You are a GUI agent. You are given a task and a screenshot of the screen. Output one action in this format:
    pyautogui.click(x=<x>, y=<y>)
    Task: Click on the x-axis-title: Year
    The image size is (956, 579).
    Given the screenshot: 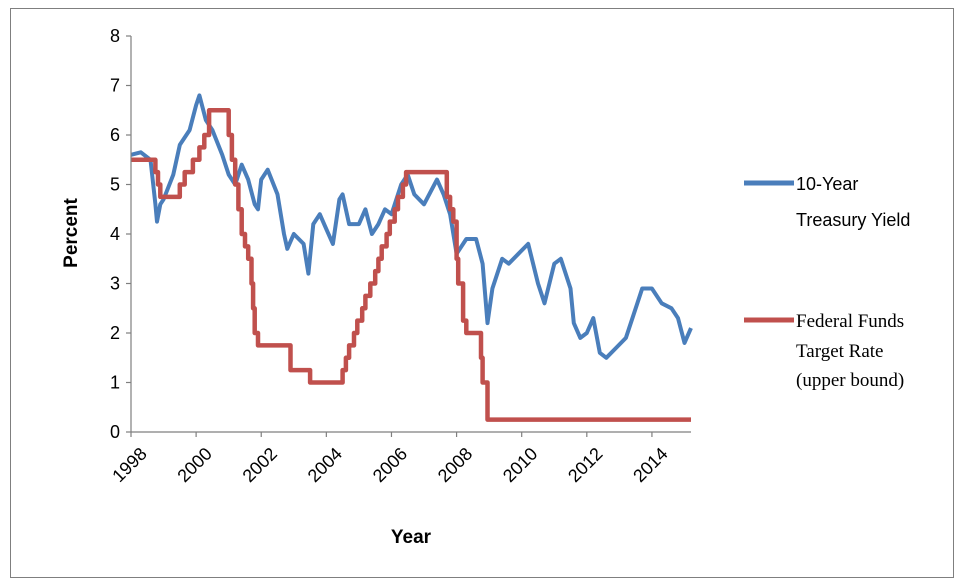 What is the action you would take?
    pyautogui.click(x=411, y=537)
    